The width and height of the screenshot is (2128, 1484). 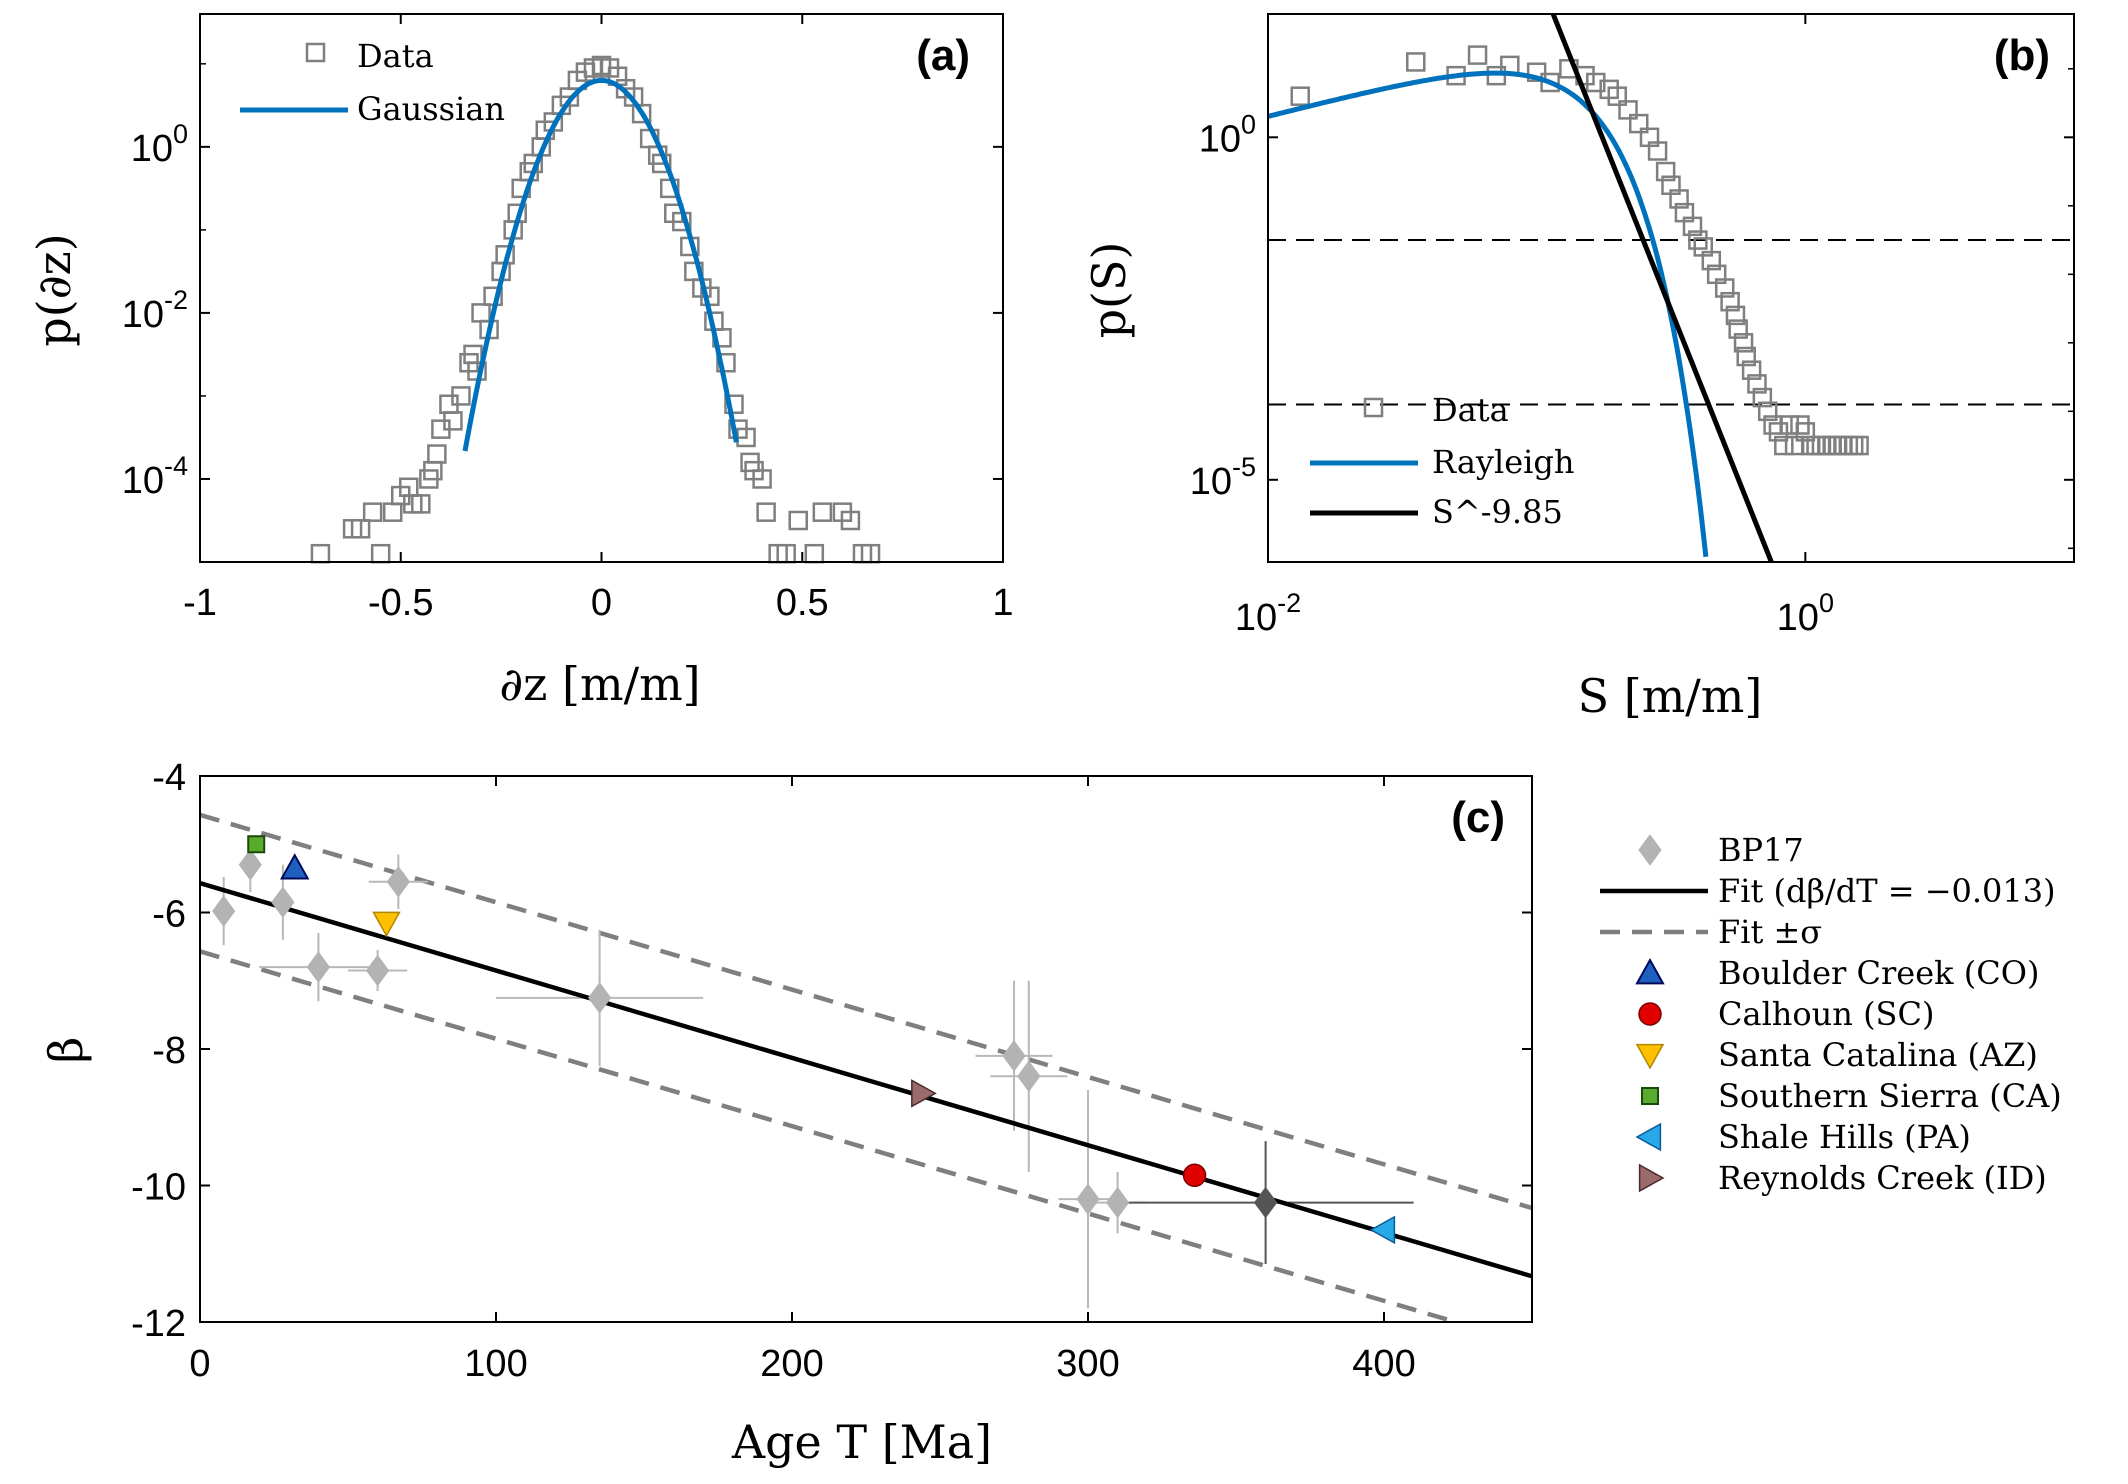 What do you see at coordinates (1844, 1137) in the screenshot?
I see `legend-c-label: Shale Hills (PA)` at bounding box center [1844, 1137].